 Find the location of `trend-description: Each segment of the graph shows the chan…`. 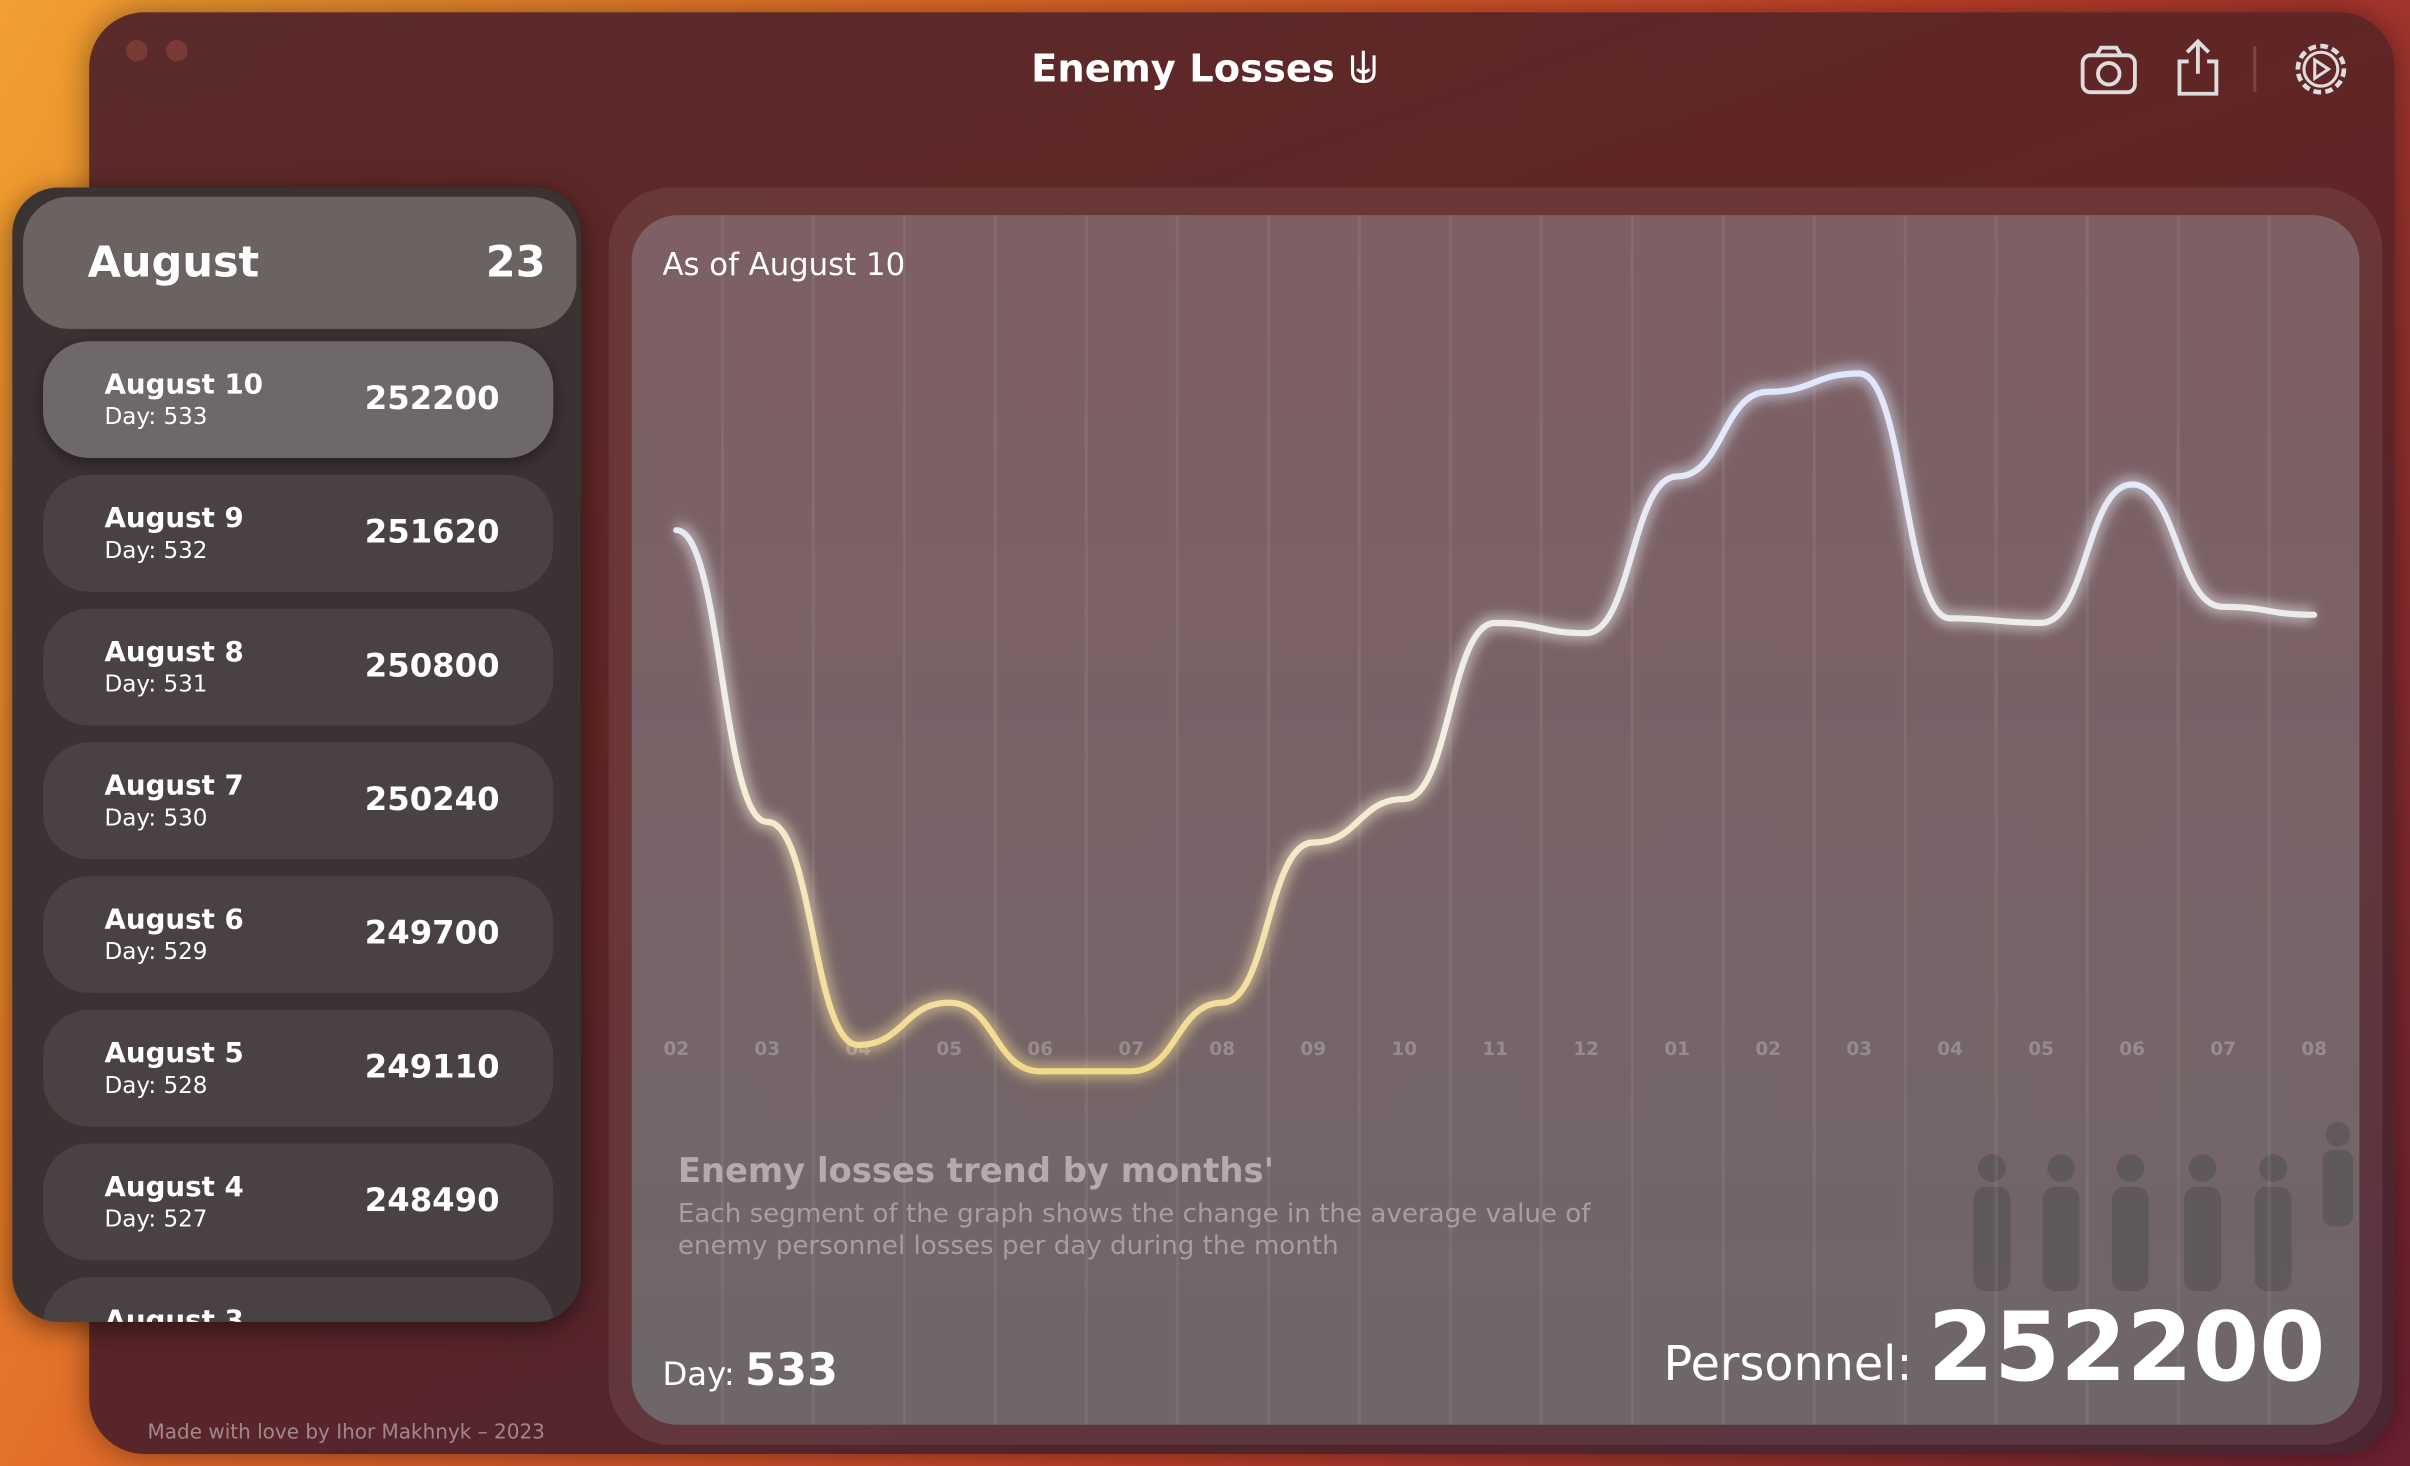

trend-description: Each segment of the graph shows the chan… is located at coordinates (1134, 1230).